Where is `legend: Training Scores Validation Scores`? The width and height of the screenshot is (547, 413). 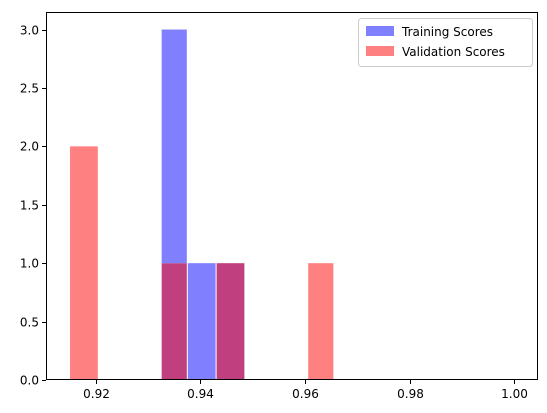
legend: Training Scores Validation Scores is located at coordinates (445, 42).